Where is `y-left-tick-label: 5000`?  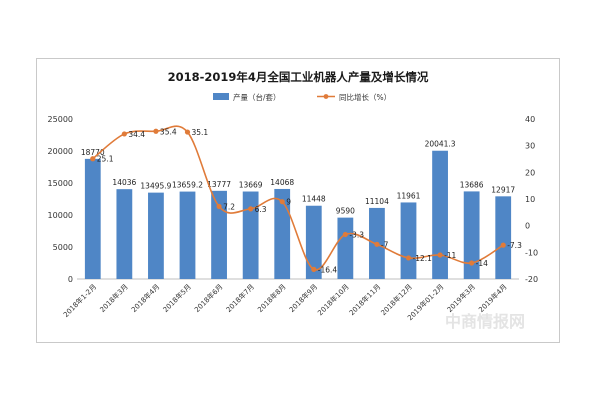
y-left-tick-label: 5000 is located at coordinates (63, 247).